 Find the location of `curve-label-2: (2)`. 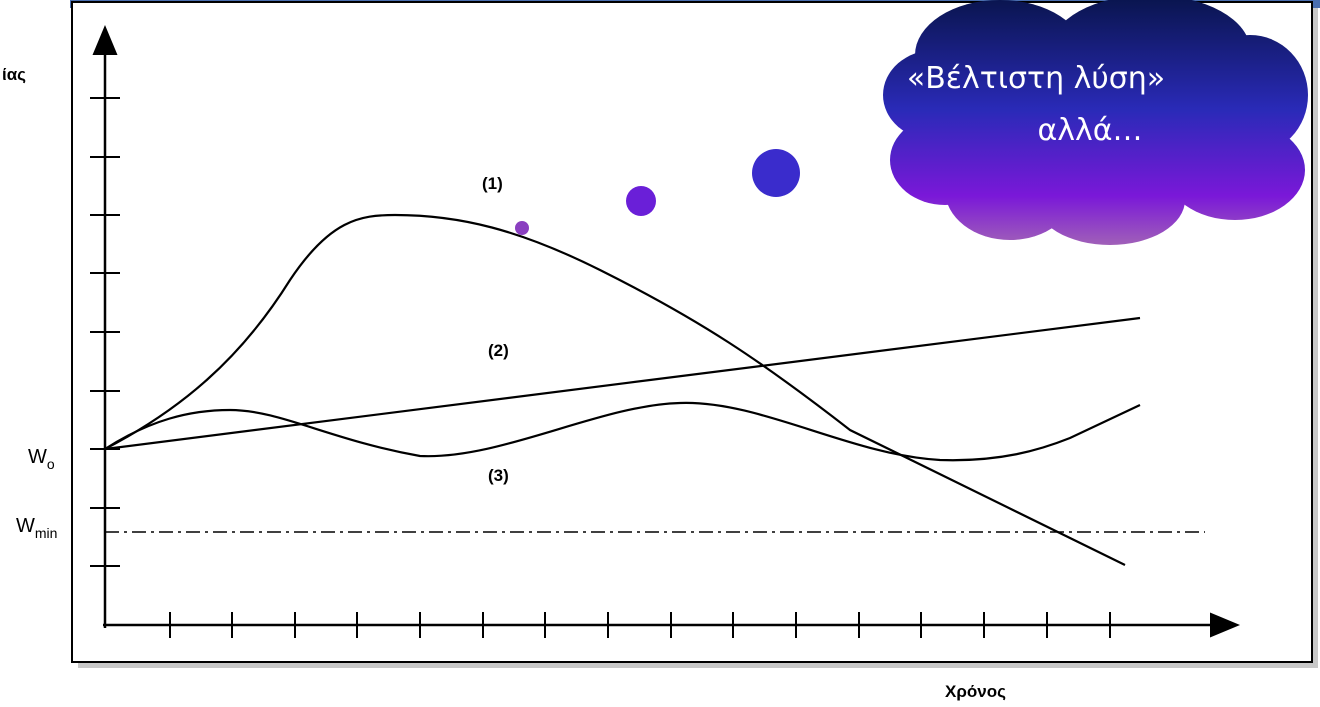

curve-label-2: (2) is located at coordinates (498, 350).